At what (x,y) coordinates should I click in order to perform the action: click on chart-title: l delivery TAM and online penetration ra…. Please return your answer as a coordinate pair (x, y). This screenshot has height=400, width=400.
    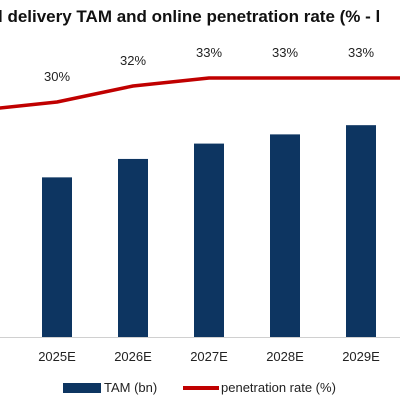
    Looking at the image, I should click on (190, 16).